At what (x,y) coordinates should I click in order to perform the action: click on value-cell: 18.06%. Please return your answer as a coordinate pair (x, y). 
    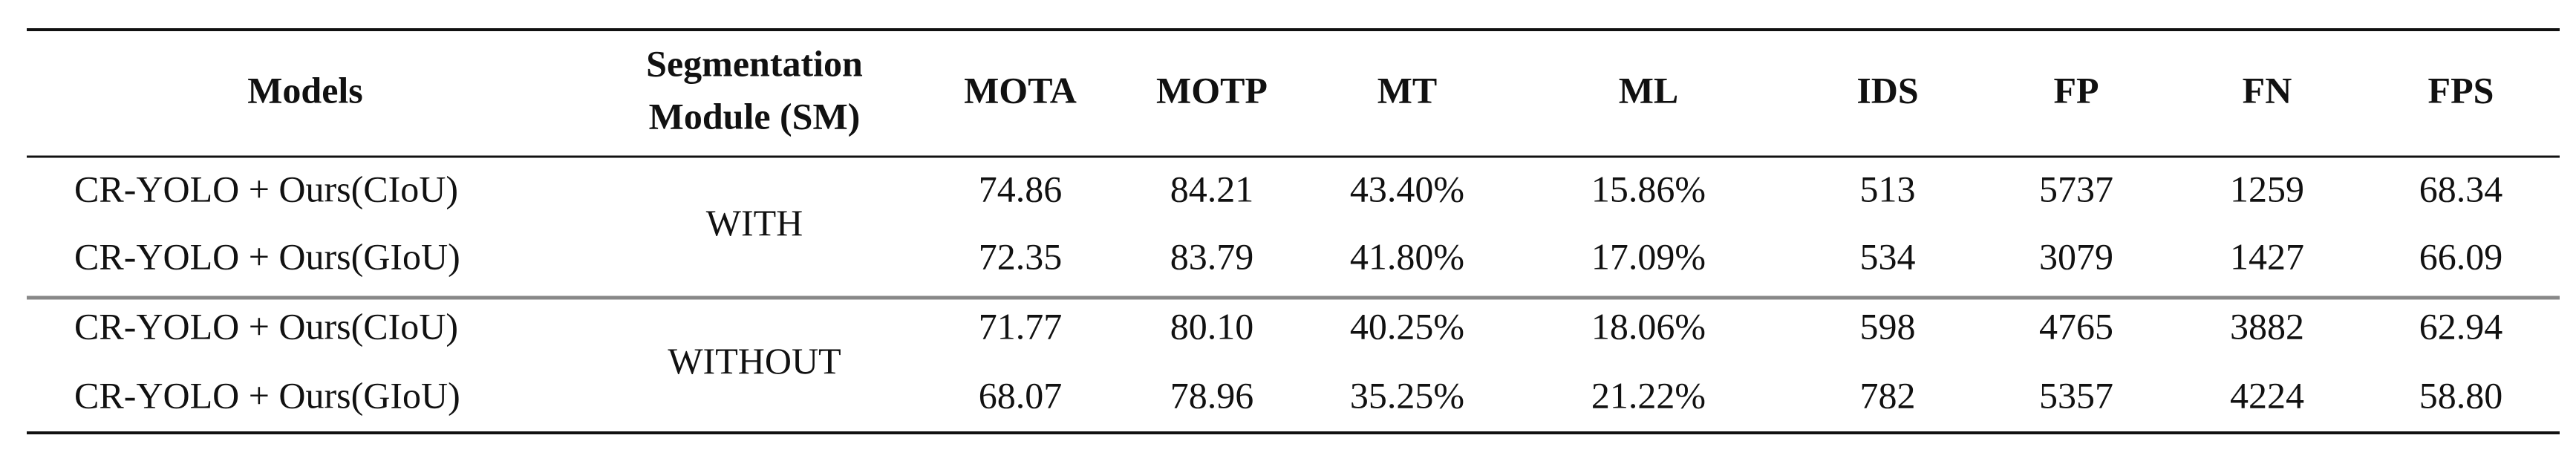
    Looking at the image, I should click on (1648, 326).